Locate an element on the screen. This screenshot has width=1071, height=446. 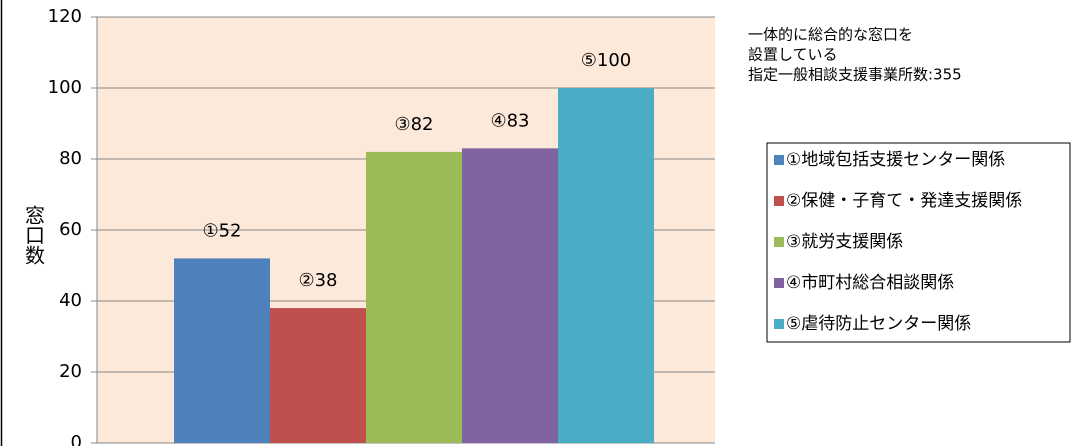
y-tick-label: 0 is located at coordinates (76, 439).